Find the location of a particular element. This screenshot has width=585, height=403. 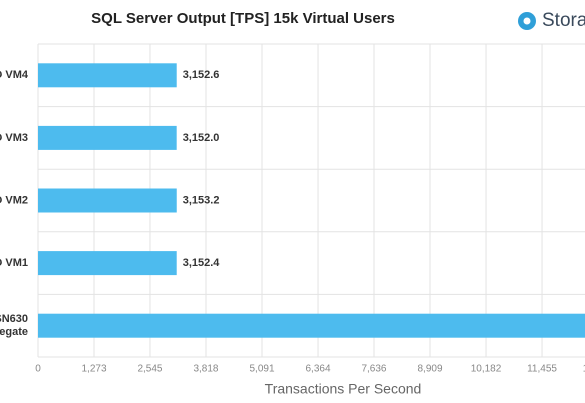

y-tick-label: SN630egate is located at coordinates (14, 325).